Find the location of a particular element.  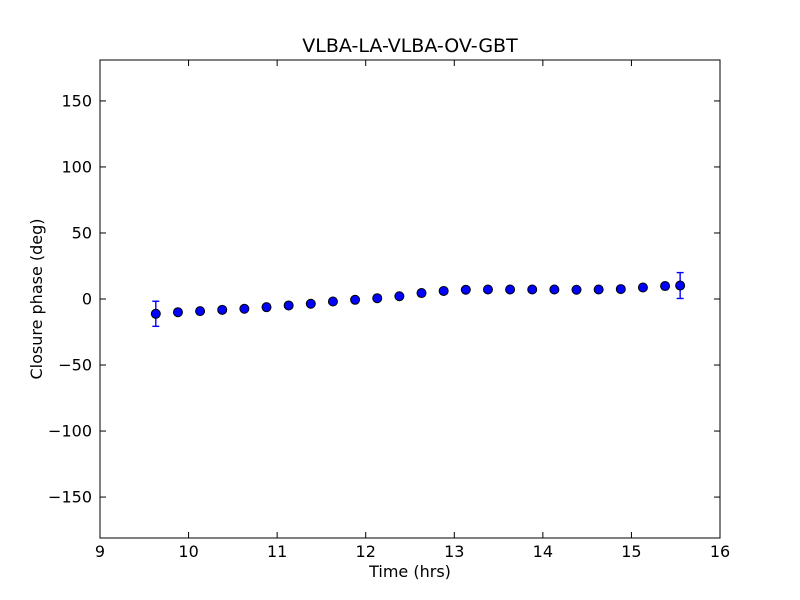

x-tick-label: 10 is located at coordinates (188, 551).